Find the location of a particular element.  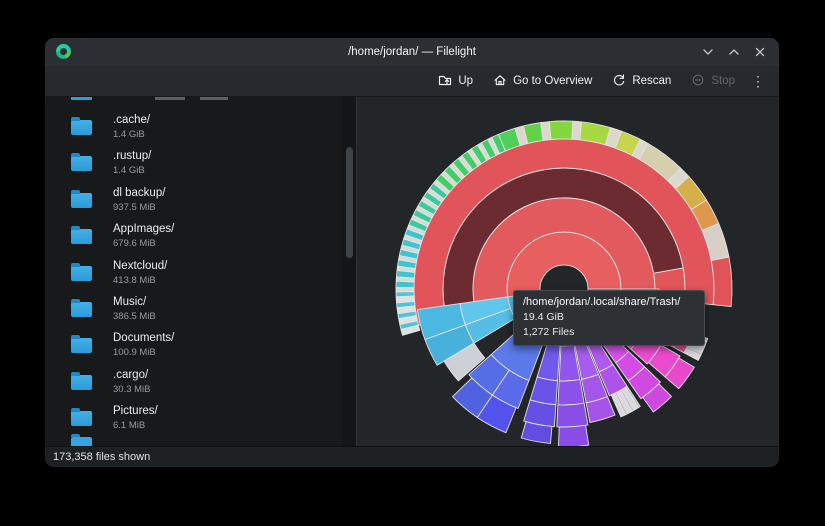

sidebar-item-size: 100.9 MiB is located at coordinates (134, 353).